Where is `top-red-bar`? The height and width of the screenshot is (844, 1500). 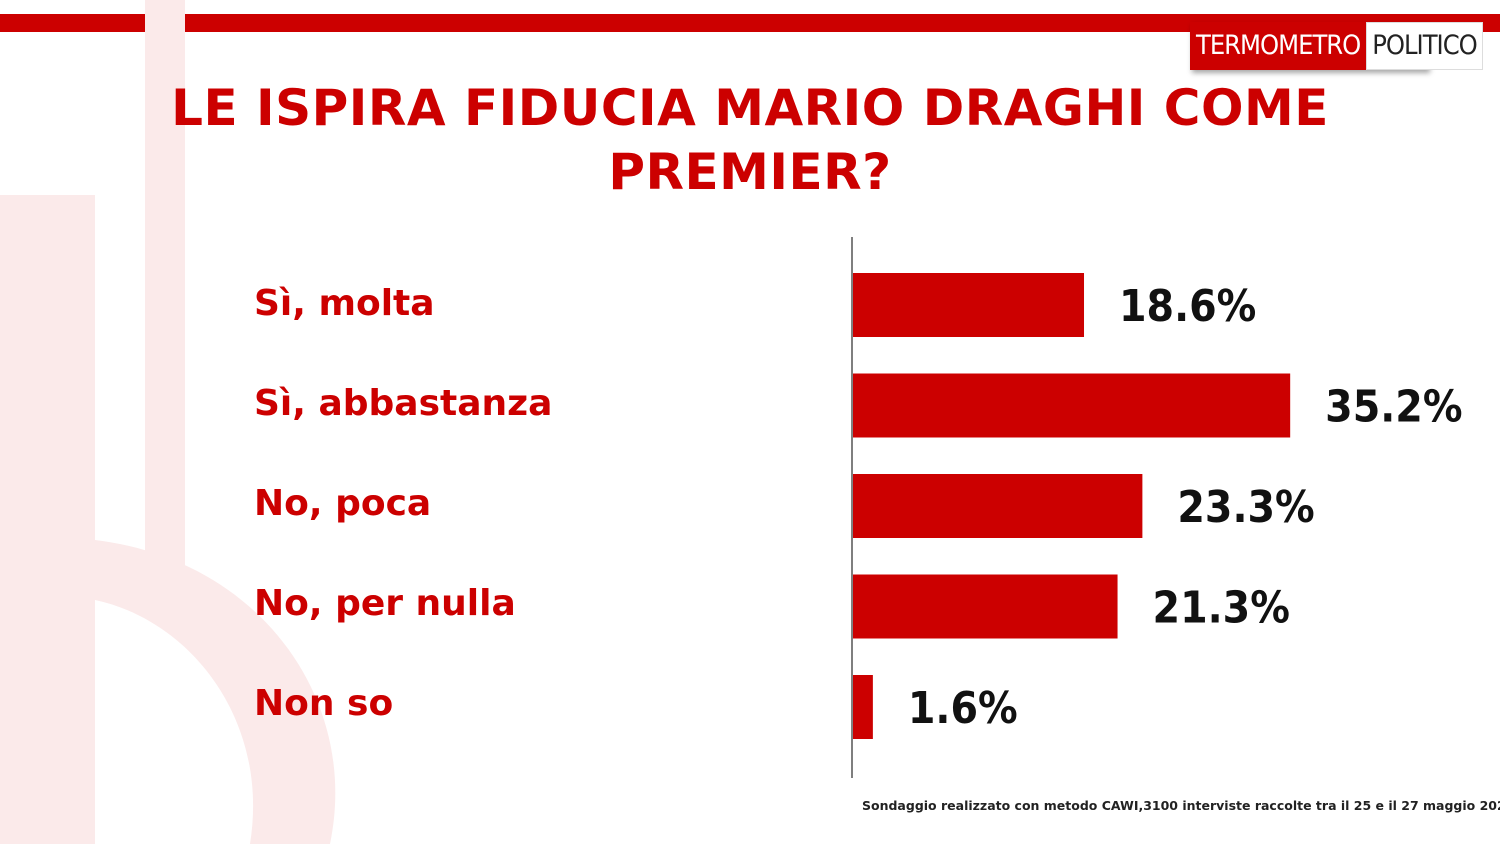
top-red-bar is located at coordinates (750, 23).